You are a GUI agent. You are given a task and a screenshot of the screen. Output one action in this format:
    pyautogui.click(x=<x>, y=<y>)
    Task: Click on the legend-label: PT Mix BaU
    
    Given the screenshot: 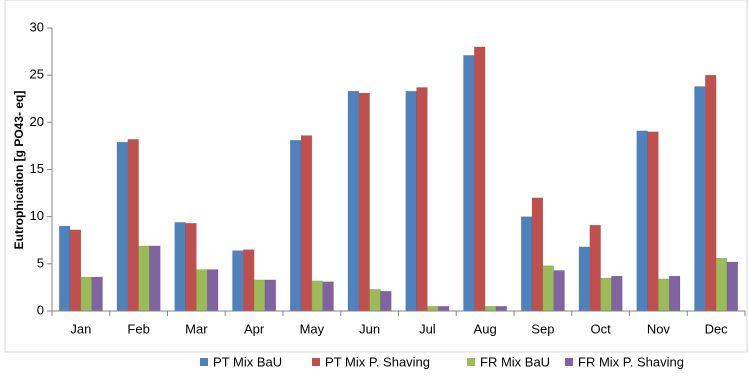 What is the action you would take?
    pyautogui.click(x=247, y=361)
    